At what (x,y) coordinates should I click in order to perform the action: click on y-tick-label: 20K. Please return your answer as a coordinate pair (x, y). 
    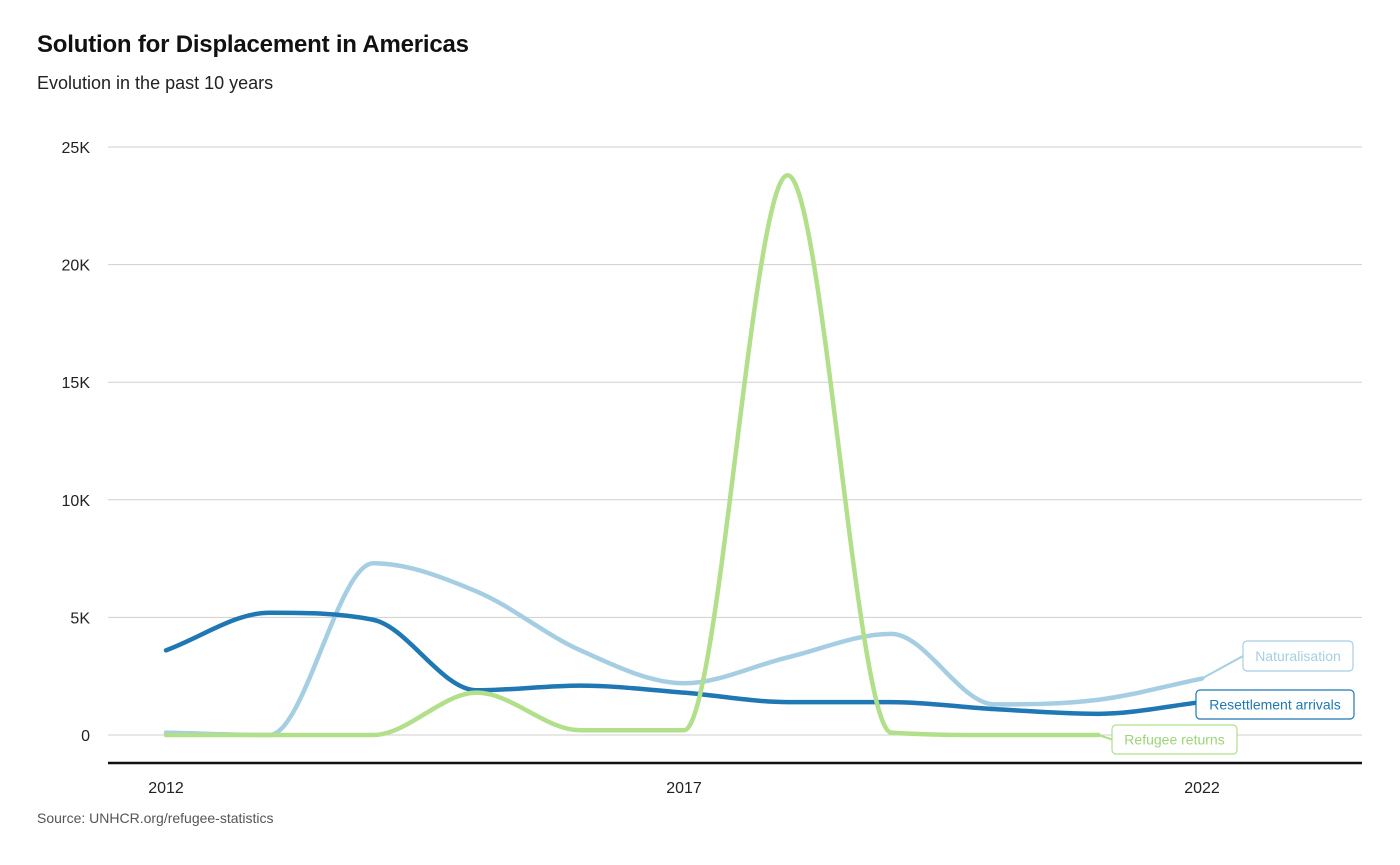
    Looking at the image, I should click on (76, 266).